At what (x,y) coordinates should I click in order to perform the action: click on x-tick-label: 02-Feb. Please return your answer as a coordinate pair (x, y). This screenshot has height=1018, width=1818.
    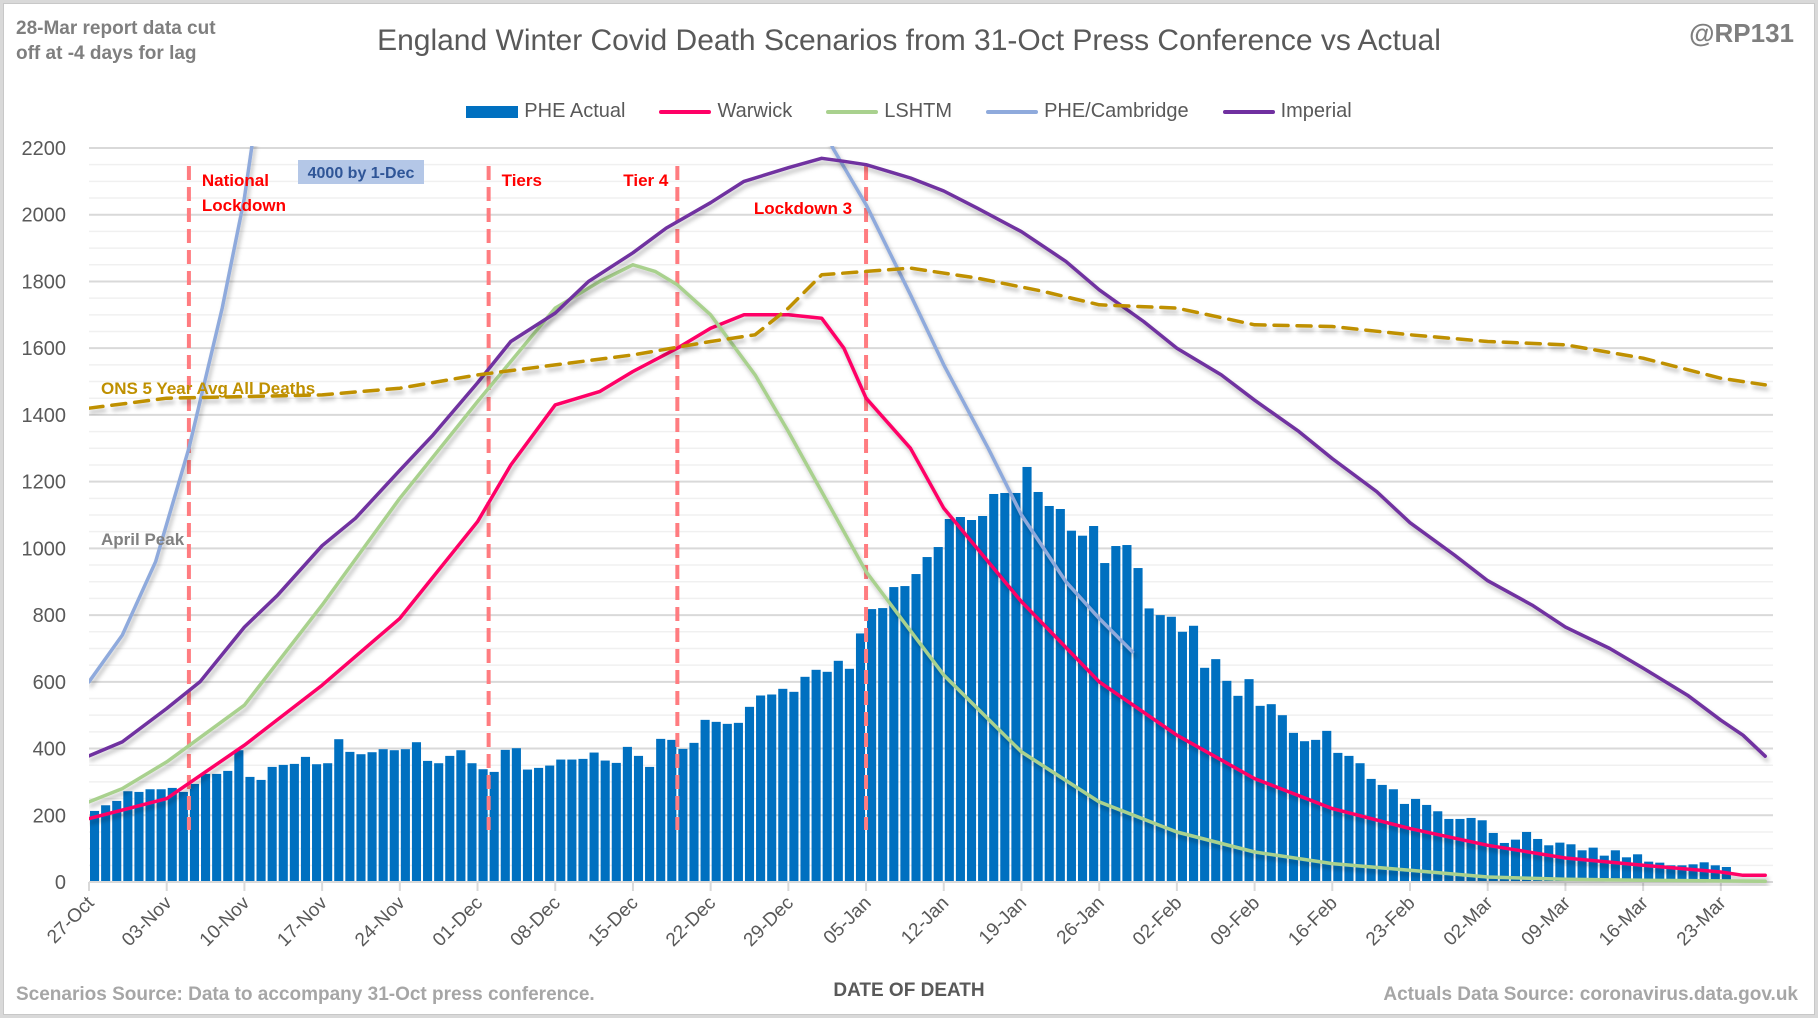
    Looking at the image, I should click on (1157, 921).